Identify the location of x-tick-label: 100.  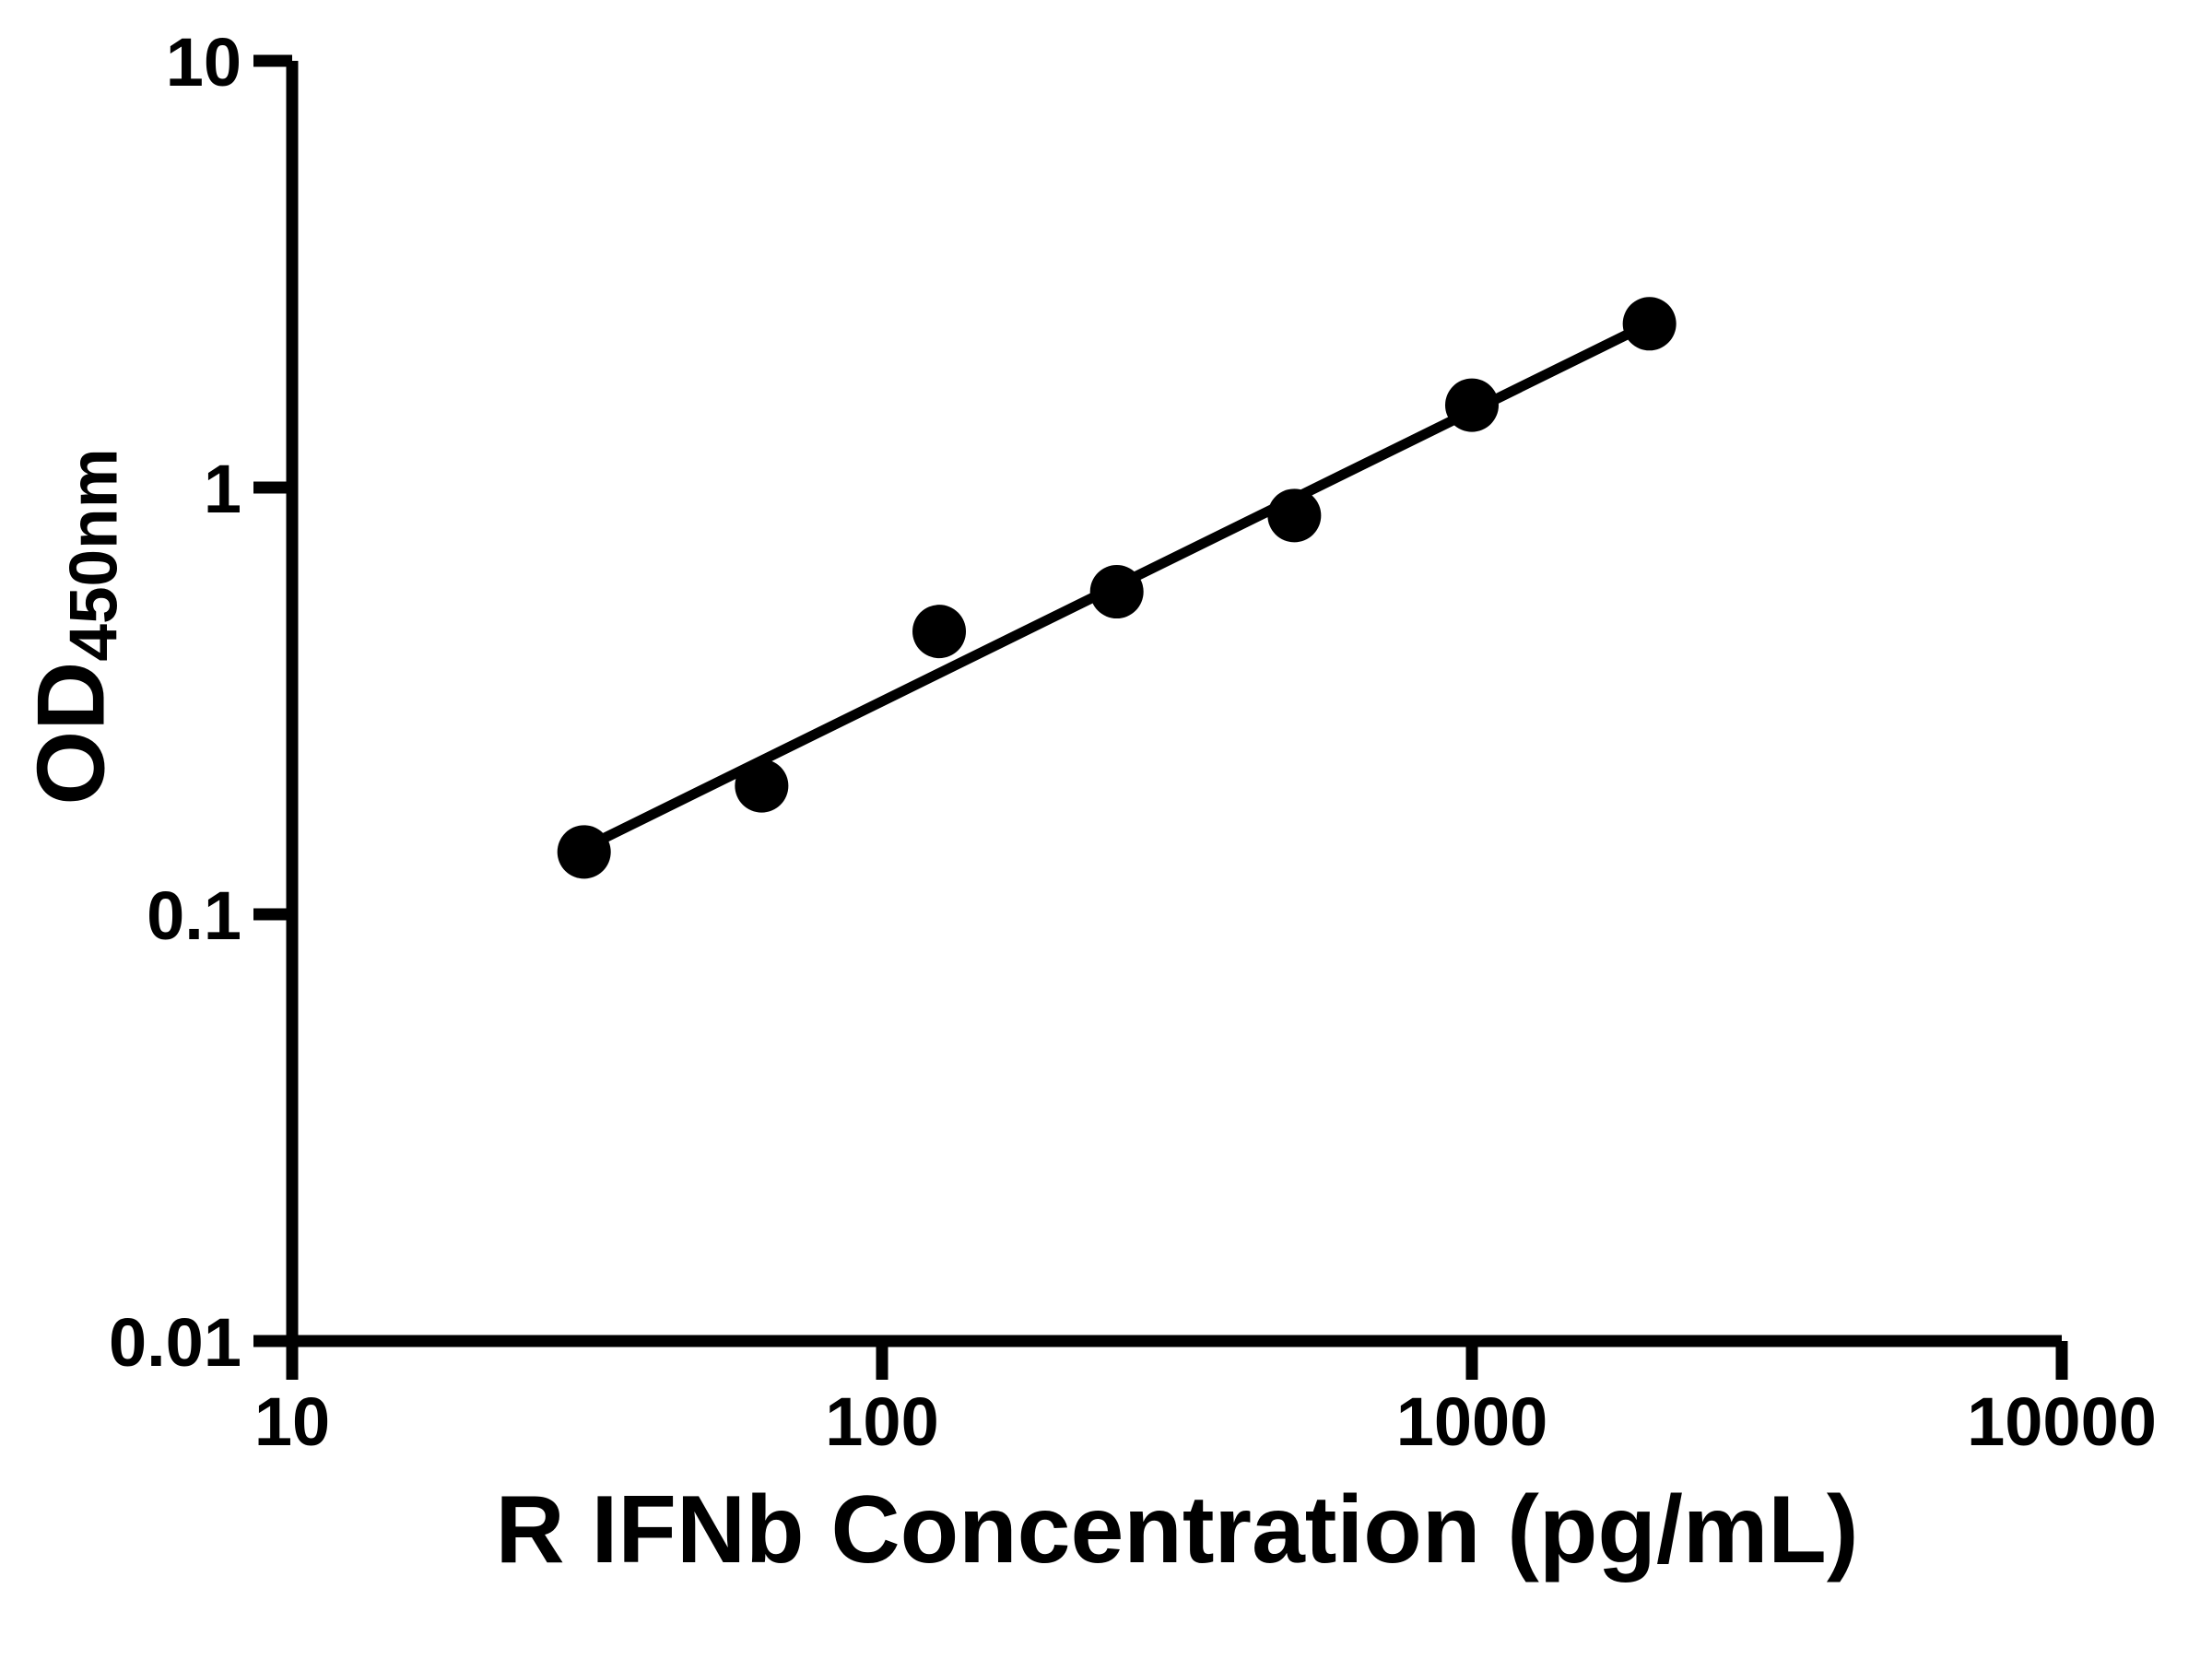
(881, 1421).